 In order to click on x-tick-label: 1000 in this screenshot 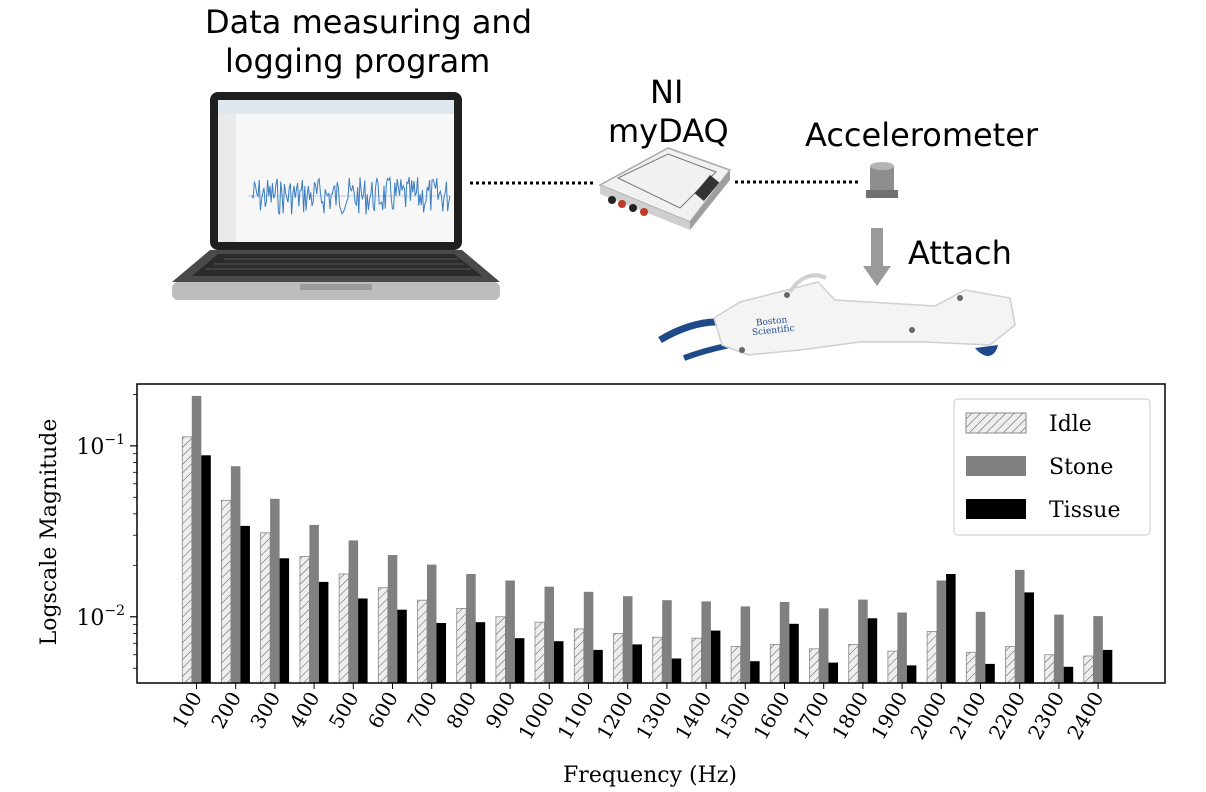, I will do `click(536, 716)`.